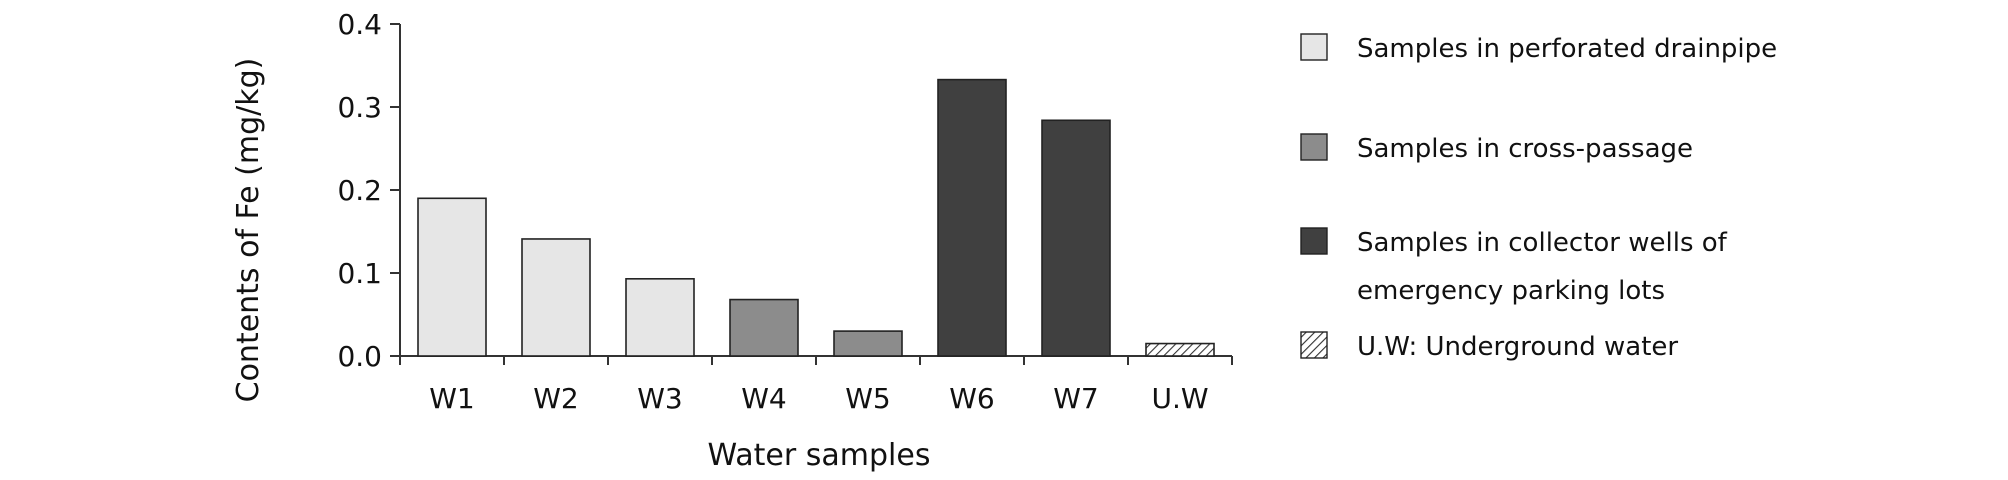 This screenshot has width=2008, height=480. What do you see at coordinates (1511, 291) in the screenshot?
I see `legend-label: emergency parking lots` at bounding box center [1511, 291].